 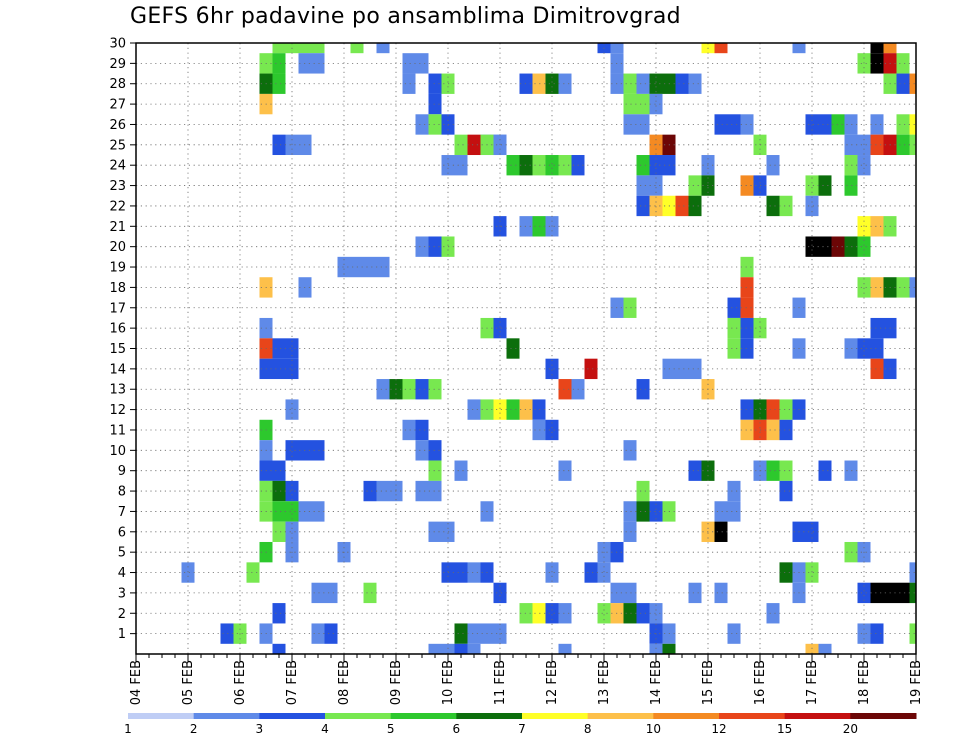 I want to click on y-tick-label: 11, so click(x=117, y=430).